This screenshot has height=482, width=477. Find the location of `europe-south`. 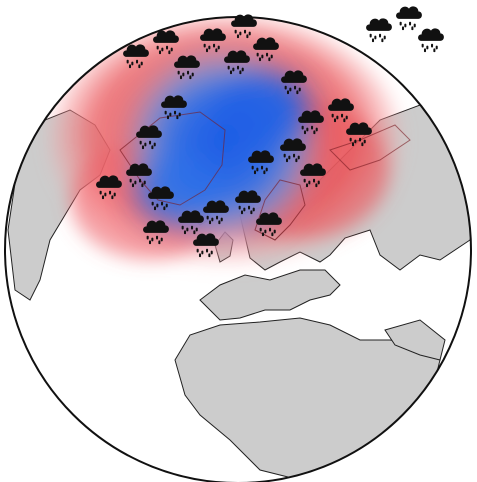

europe-south is located at coordinates (270, 295).